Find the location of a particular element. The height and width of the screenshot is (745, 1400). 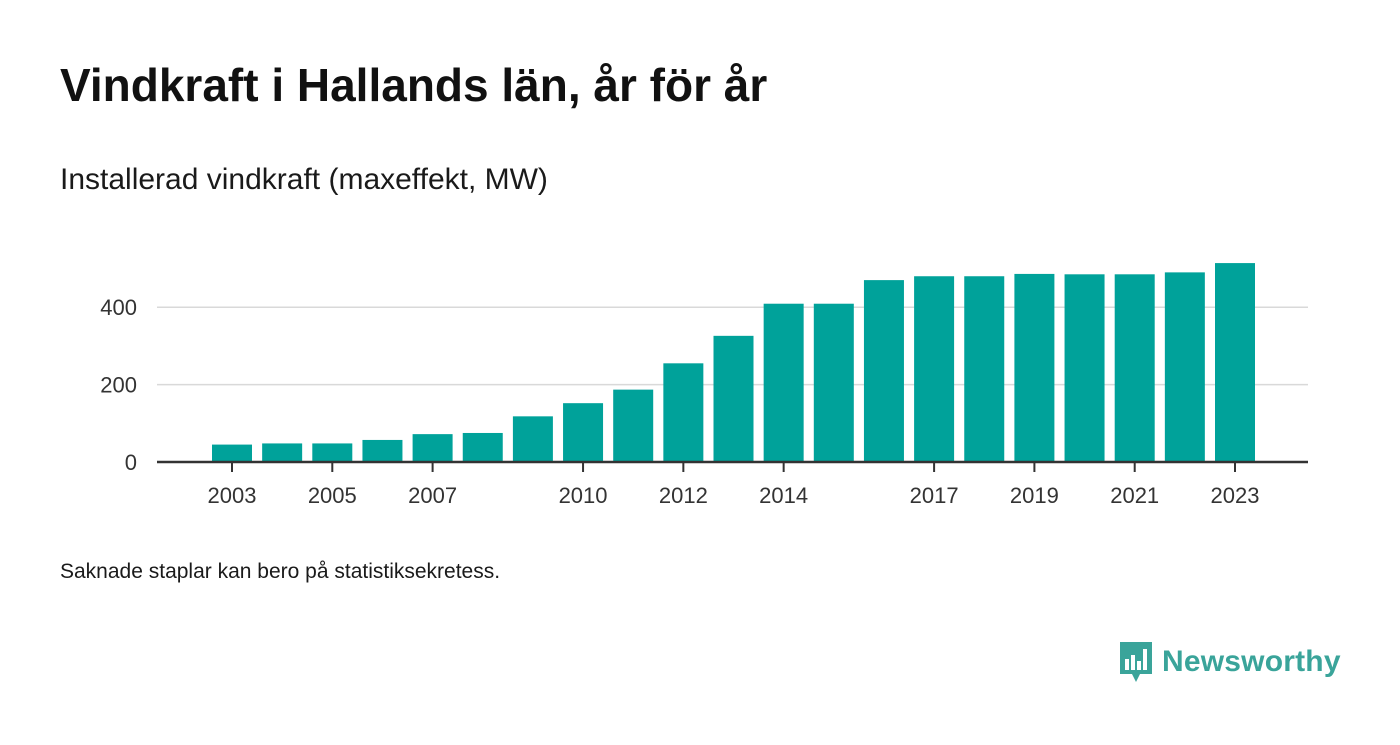

x-tick-label: 2007 is located at coordinates (432, 495).